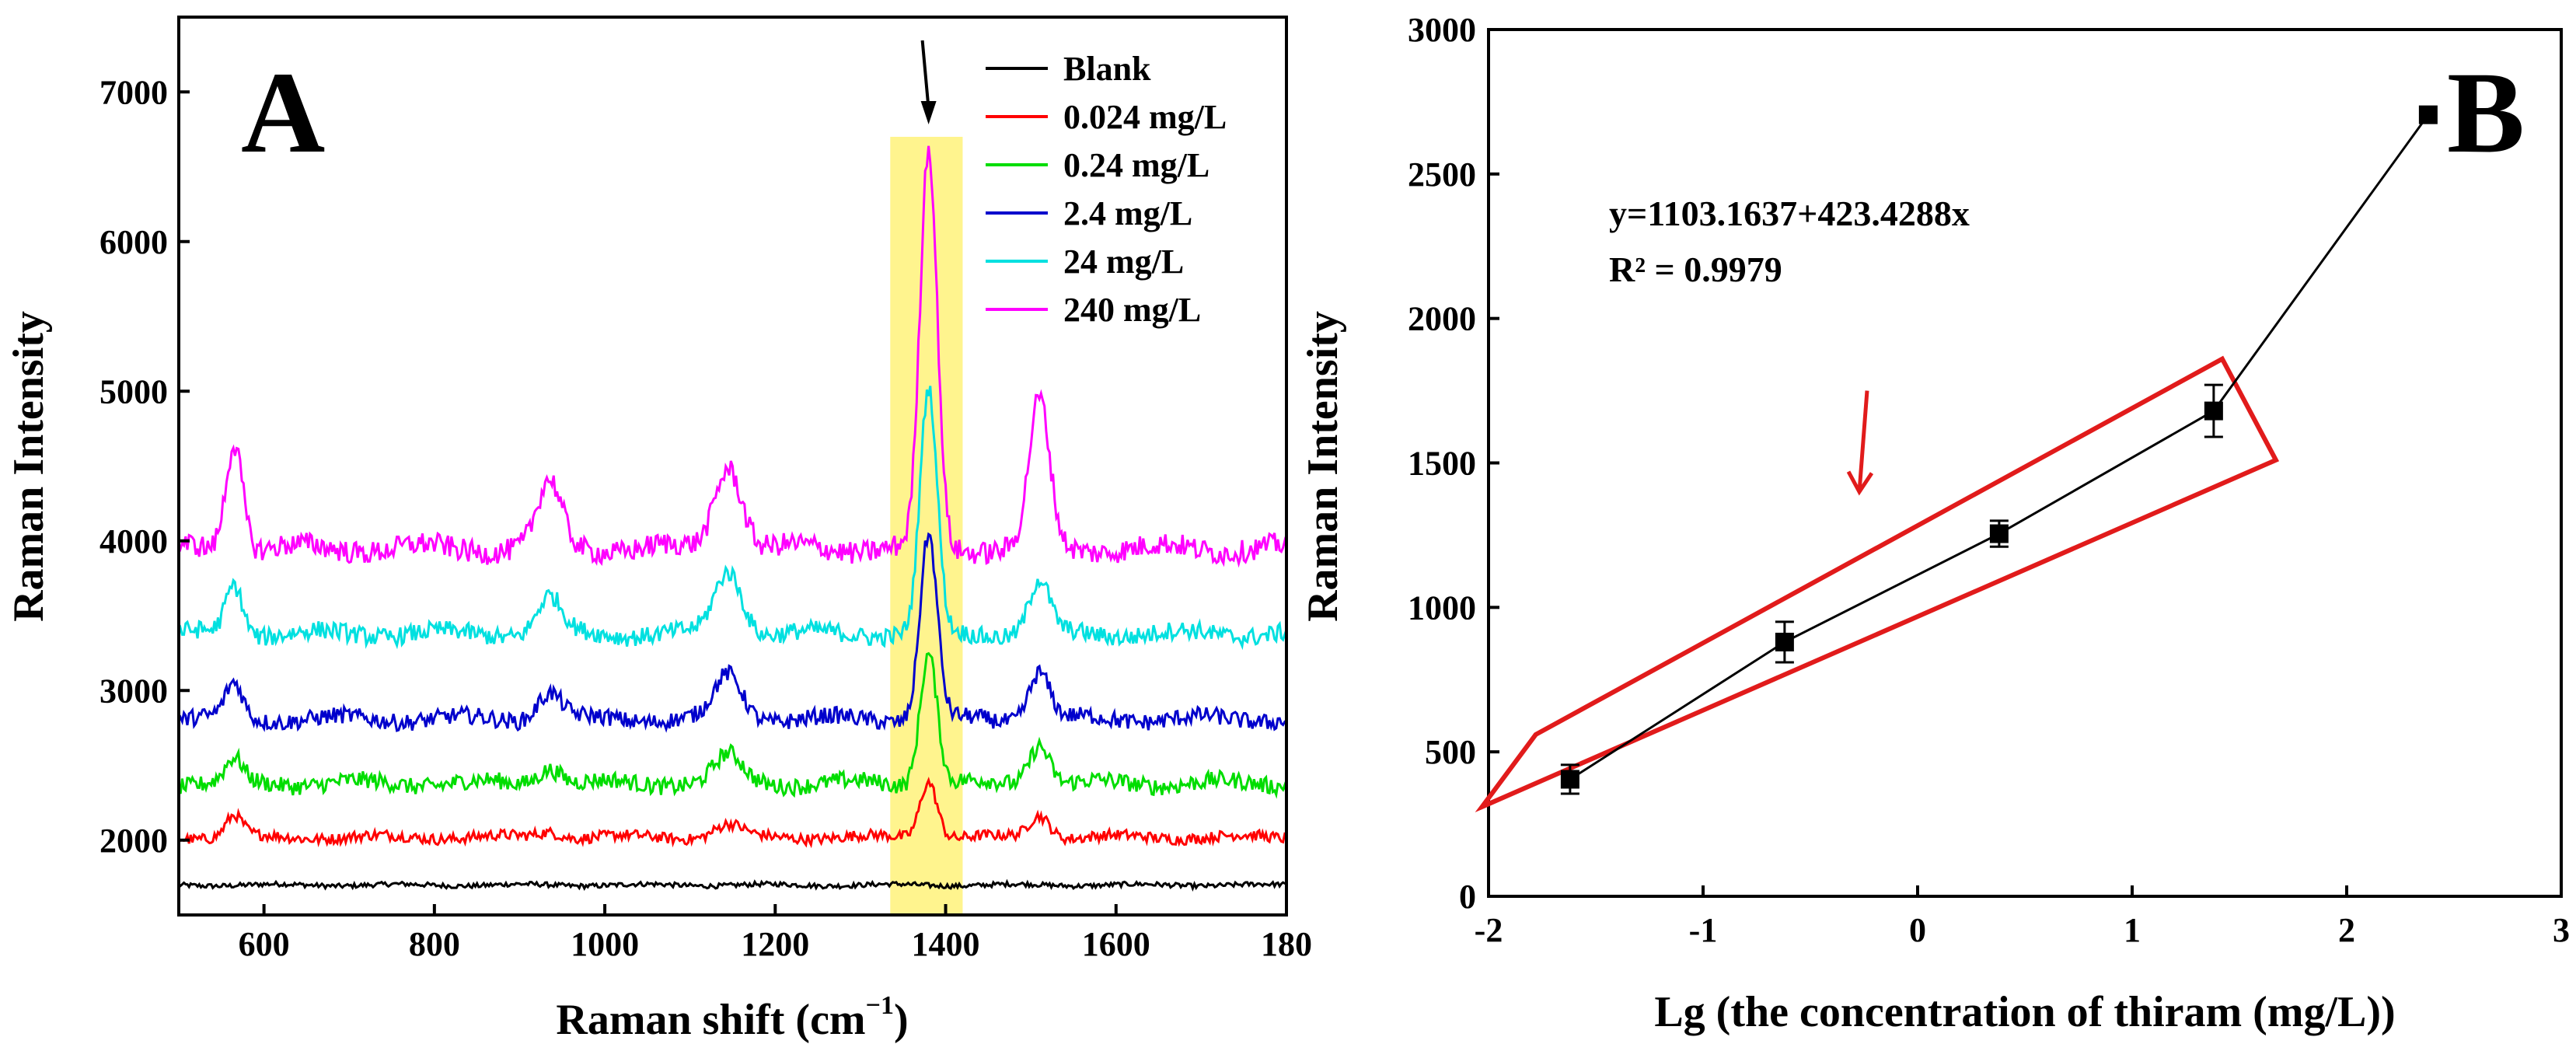 The image size is (2576, 1051). What do you see at coordinates (1878, 584) in the screenshot?
I see `linear-range-box` at bounding box center [1878, 584].